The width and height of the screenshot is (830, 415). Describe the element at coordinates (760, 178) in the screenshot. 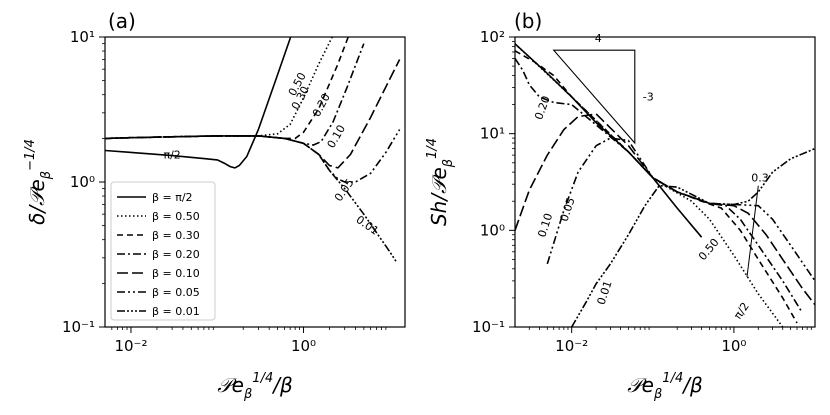

I see `panel-b-curve-label-6: 0.3` at that location.